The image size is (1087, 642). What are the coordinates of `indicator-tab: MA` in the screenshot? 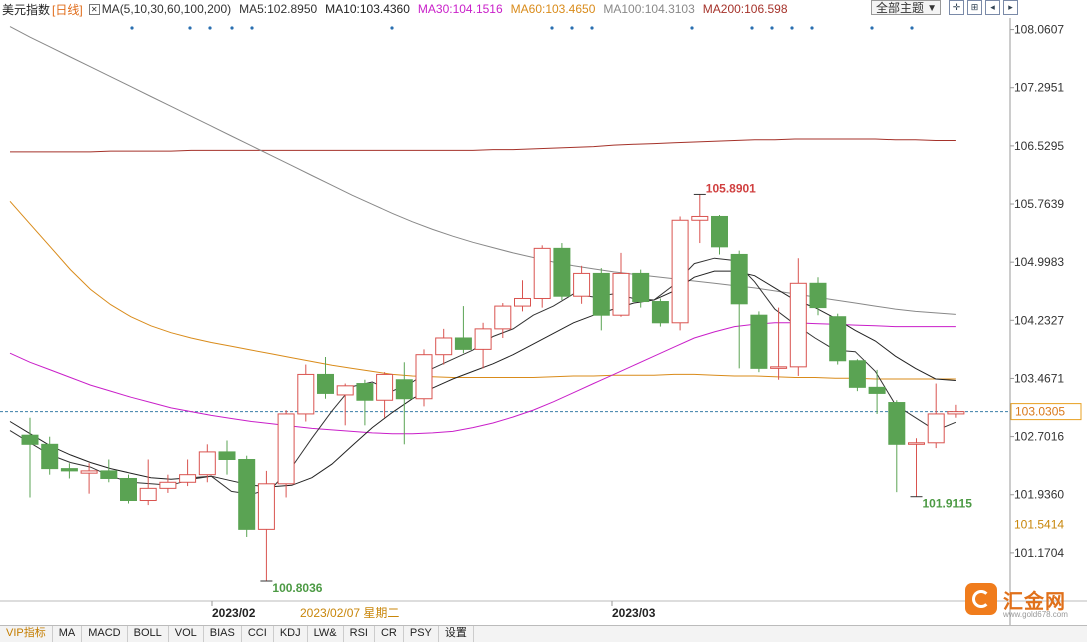 It's located at (68, 634).